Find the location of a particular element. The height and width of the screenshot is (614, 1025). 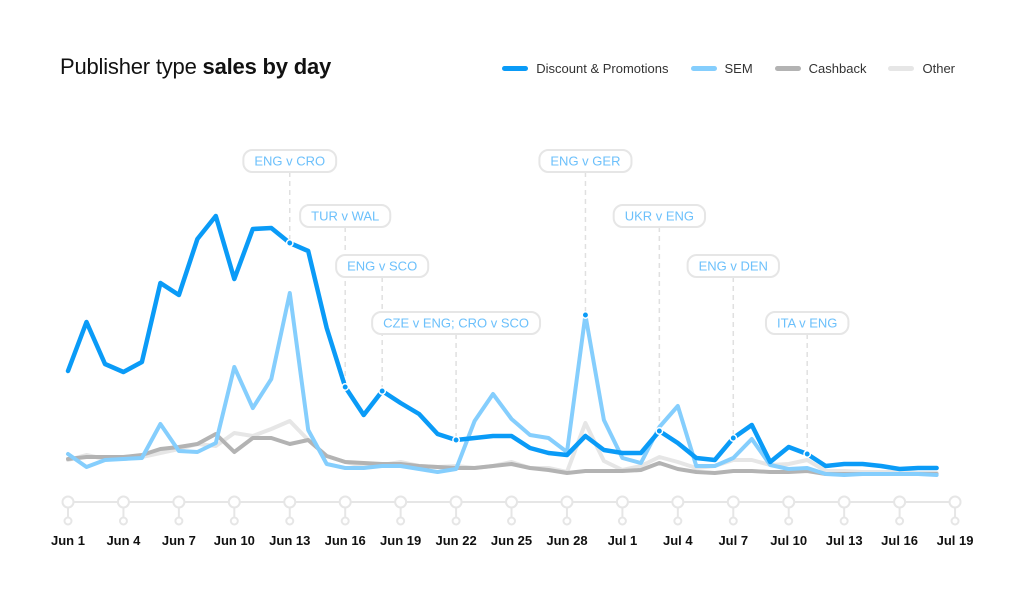

annotation-label: ENG v SCO is located at coordinates (382, 266).